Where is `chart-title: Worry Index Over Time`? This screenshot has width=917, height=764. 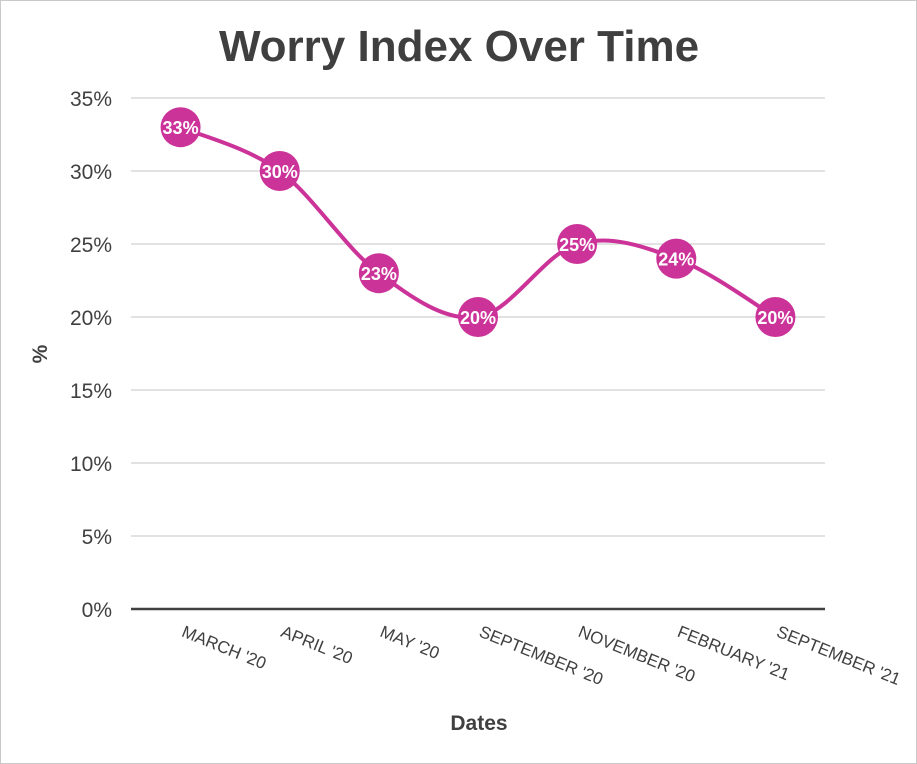
chart-title: Worry Index Over Time is located at coordinates (459, 46).